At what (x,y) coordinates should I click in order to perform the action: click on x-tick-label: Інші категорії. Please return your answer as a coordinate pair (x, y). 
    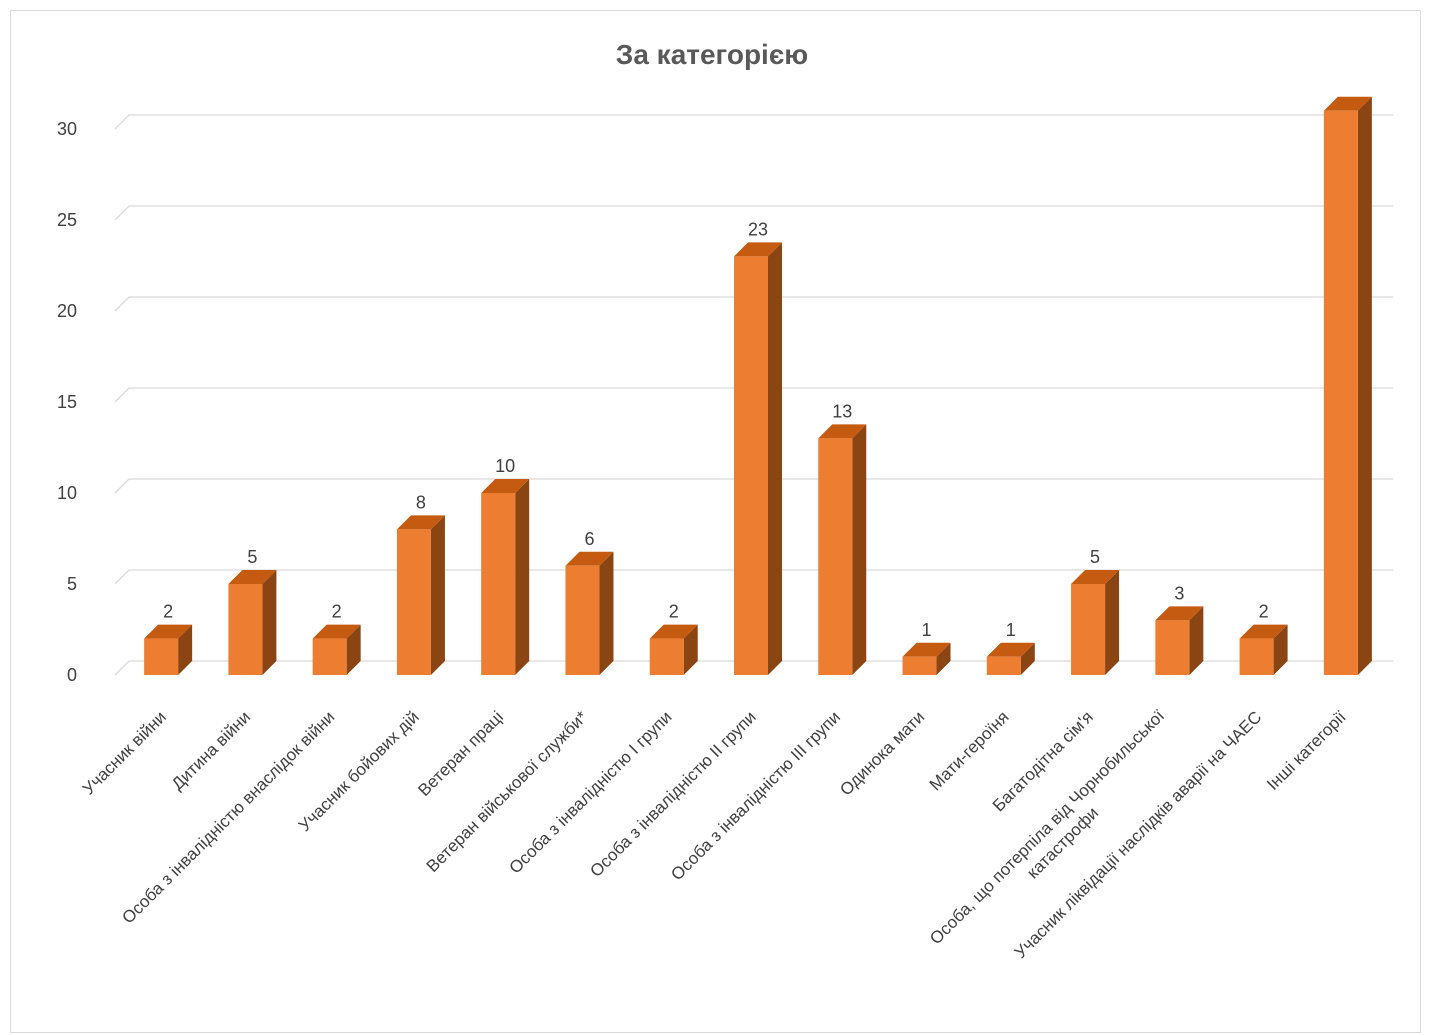
    Looking at the image, I should click on (1306, 750).